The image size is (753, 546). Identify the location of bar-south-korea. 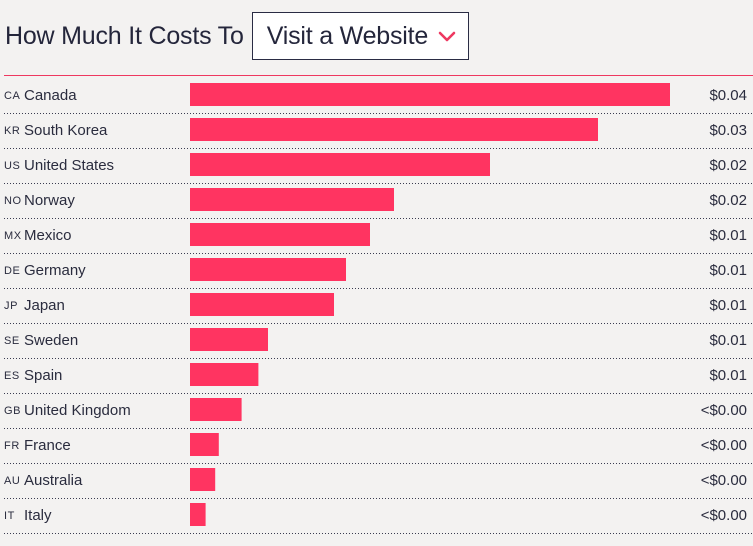
(394, 129).